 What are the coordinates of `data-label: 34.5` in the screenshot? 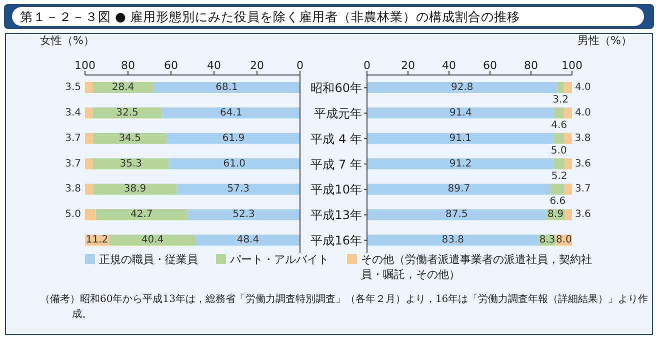 It's located at (129, 138).